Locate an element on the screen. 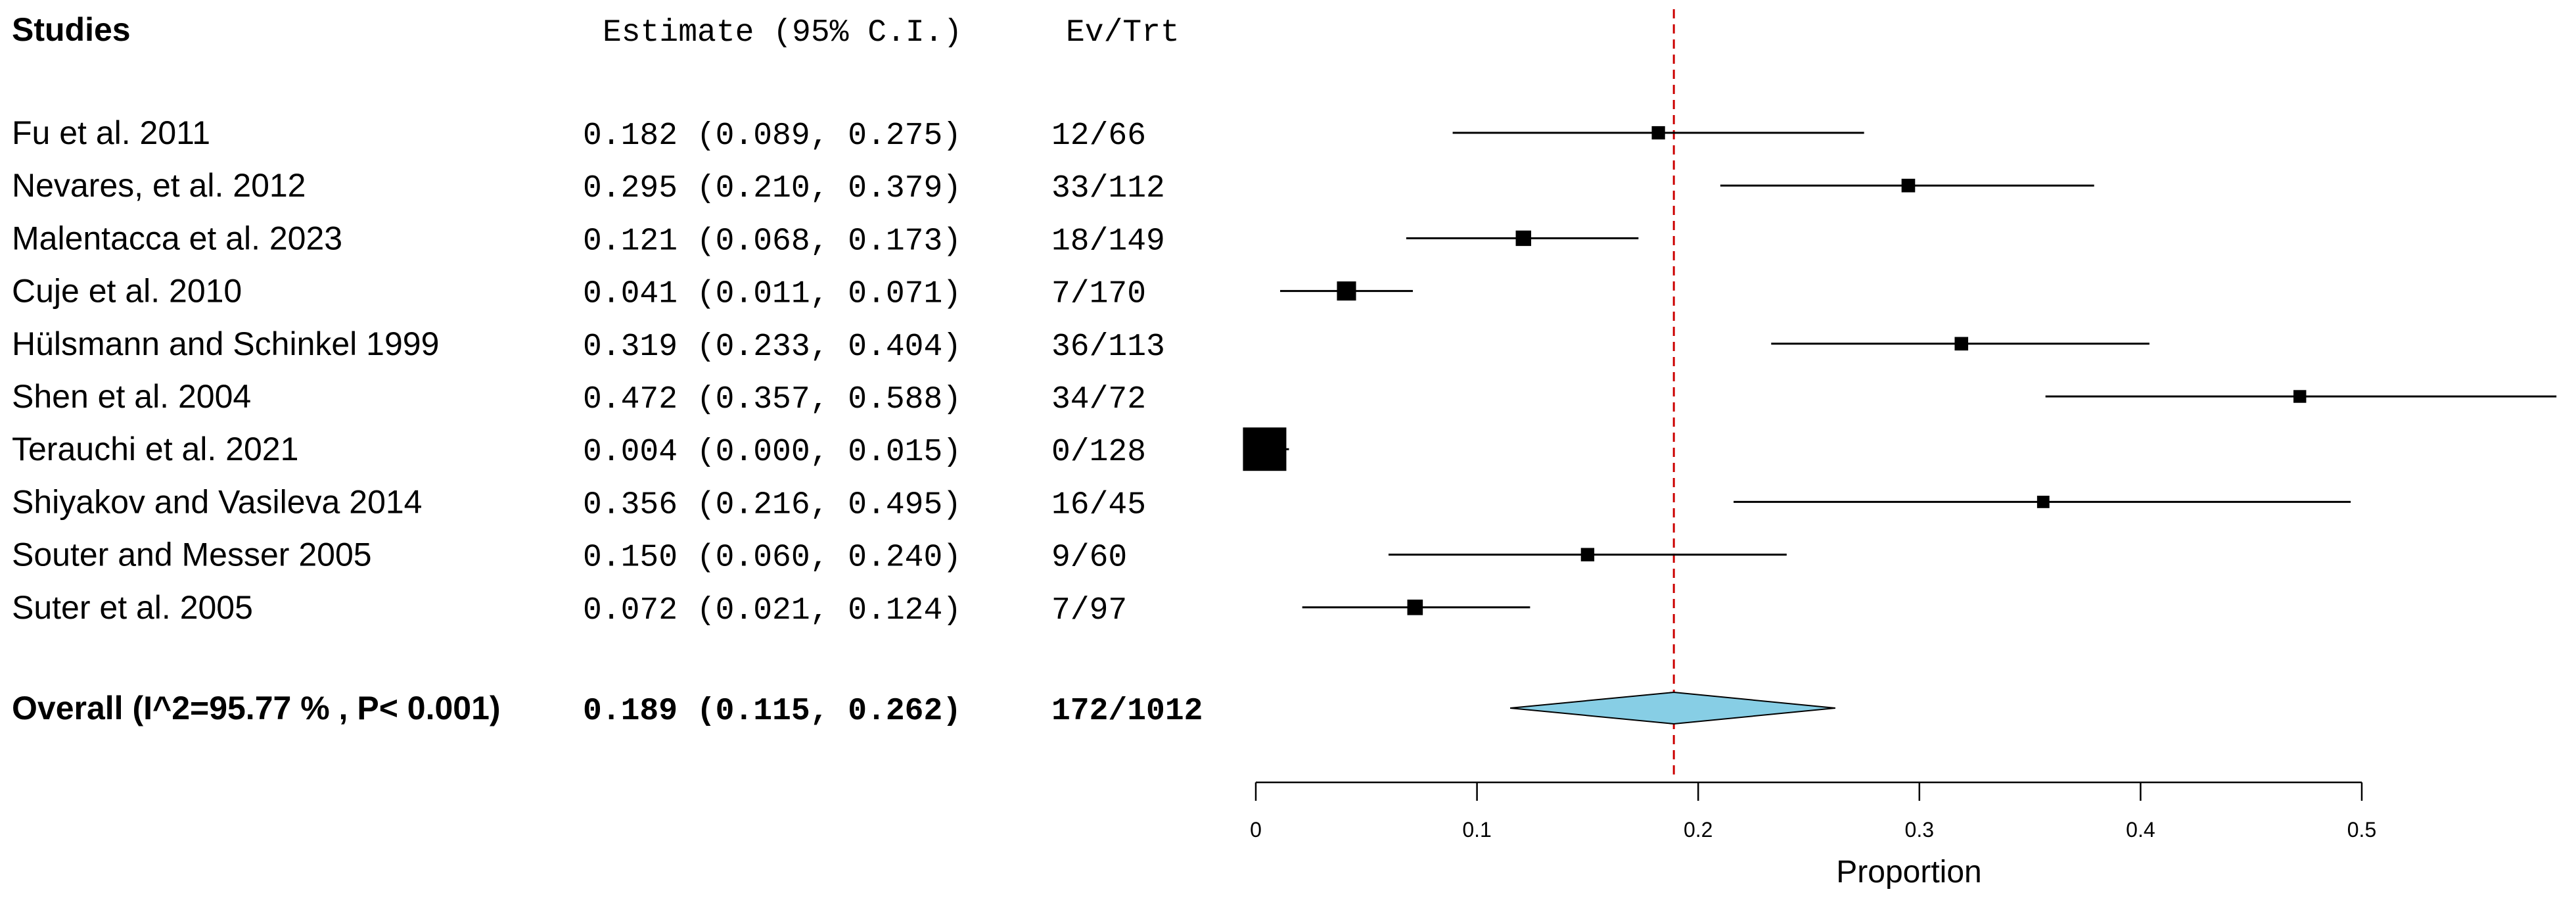 This screenshot has width=2576, height=904. study-ci-text: 0.356 (0.216, 0.495) is located at coordinates (772, 505).